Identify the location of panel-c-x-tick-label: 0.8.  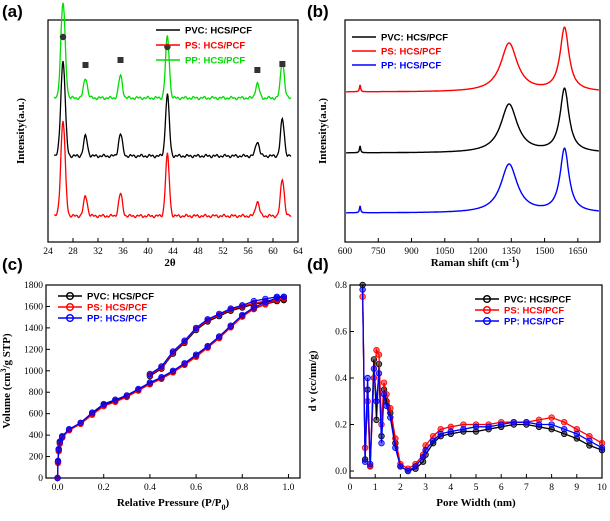
(242, 488).